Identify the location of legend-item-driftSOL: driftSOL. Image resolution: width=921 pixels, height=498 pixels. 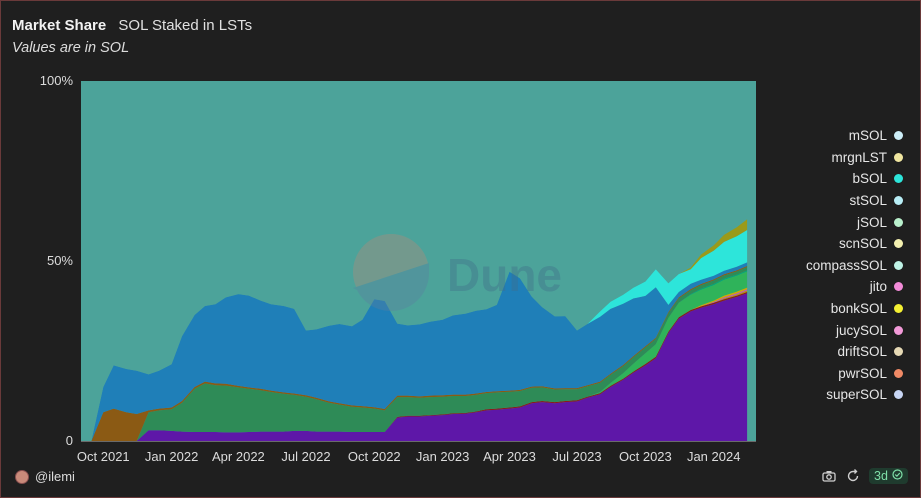
(832, 352).